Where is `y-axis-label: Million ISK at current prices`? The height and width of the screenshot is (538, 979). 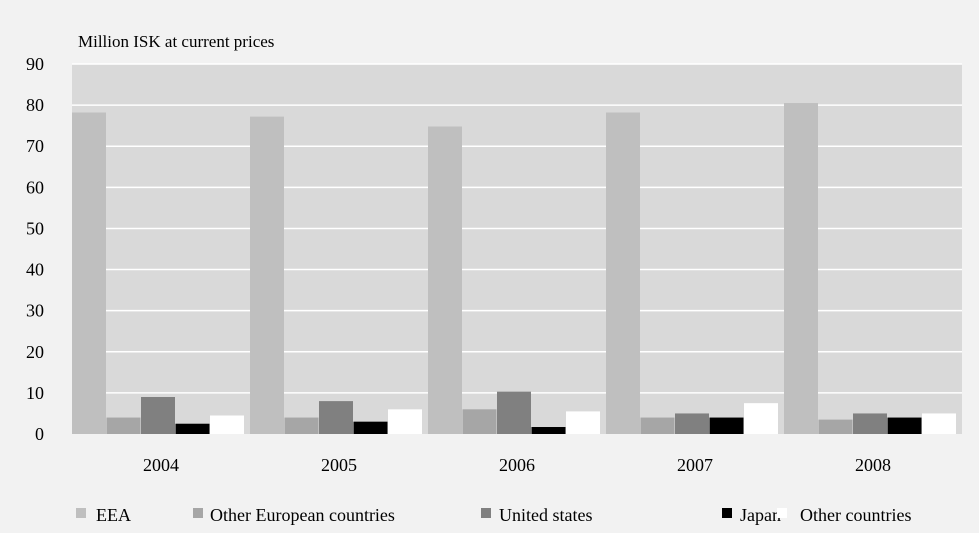
y-axis-label: Million ISK at current prices is located at coordinates (176, 41).